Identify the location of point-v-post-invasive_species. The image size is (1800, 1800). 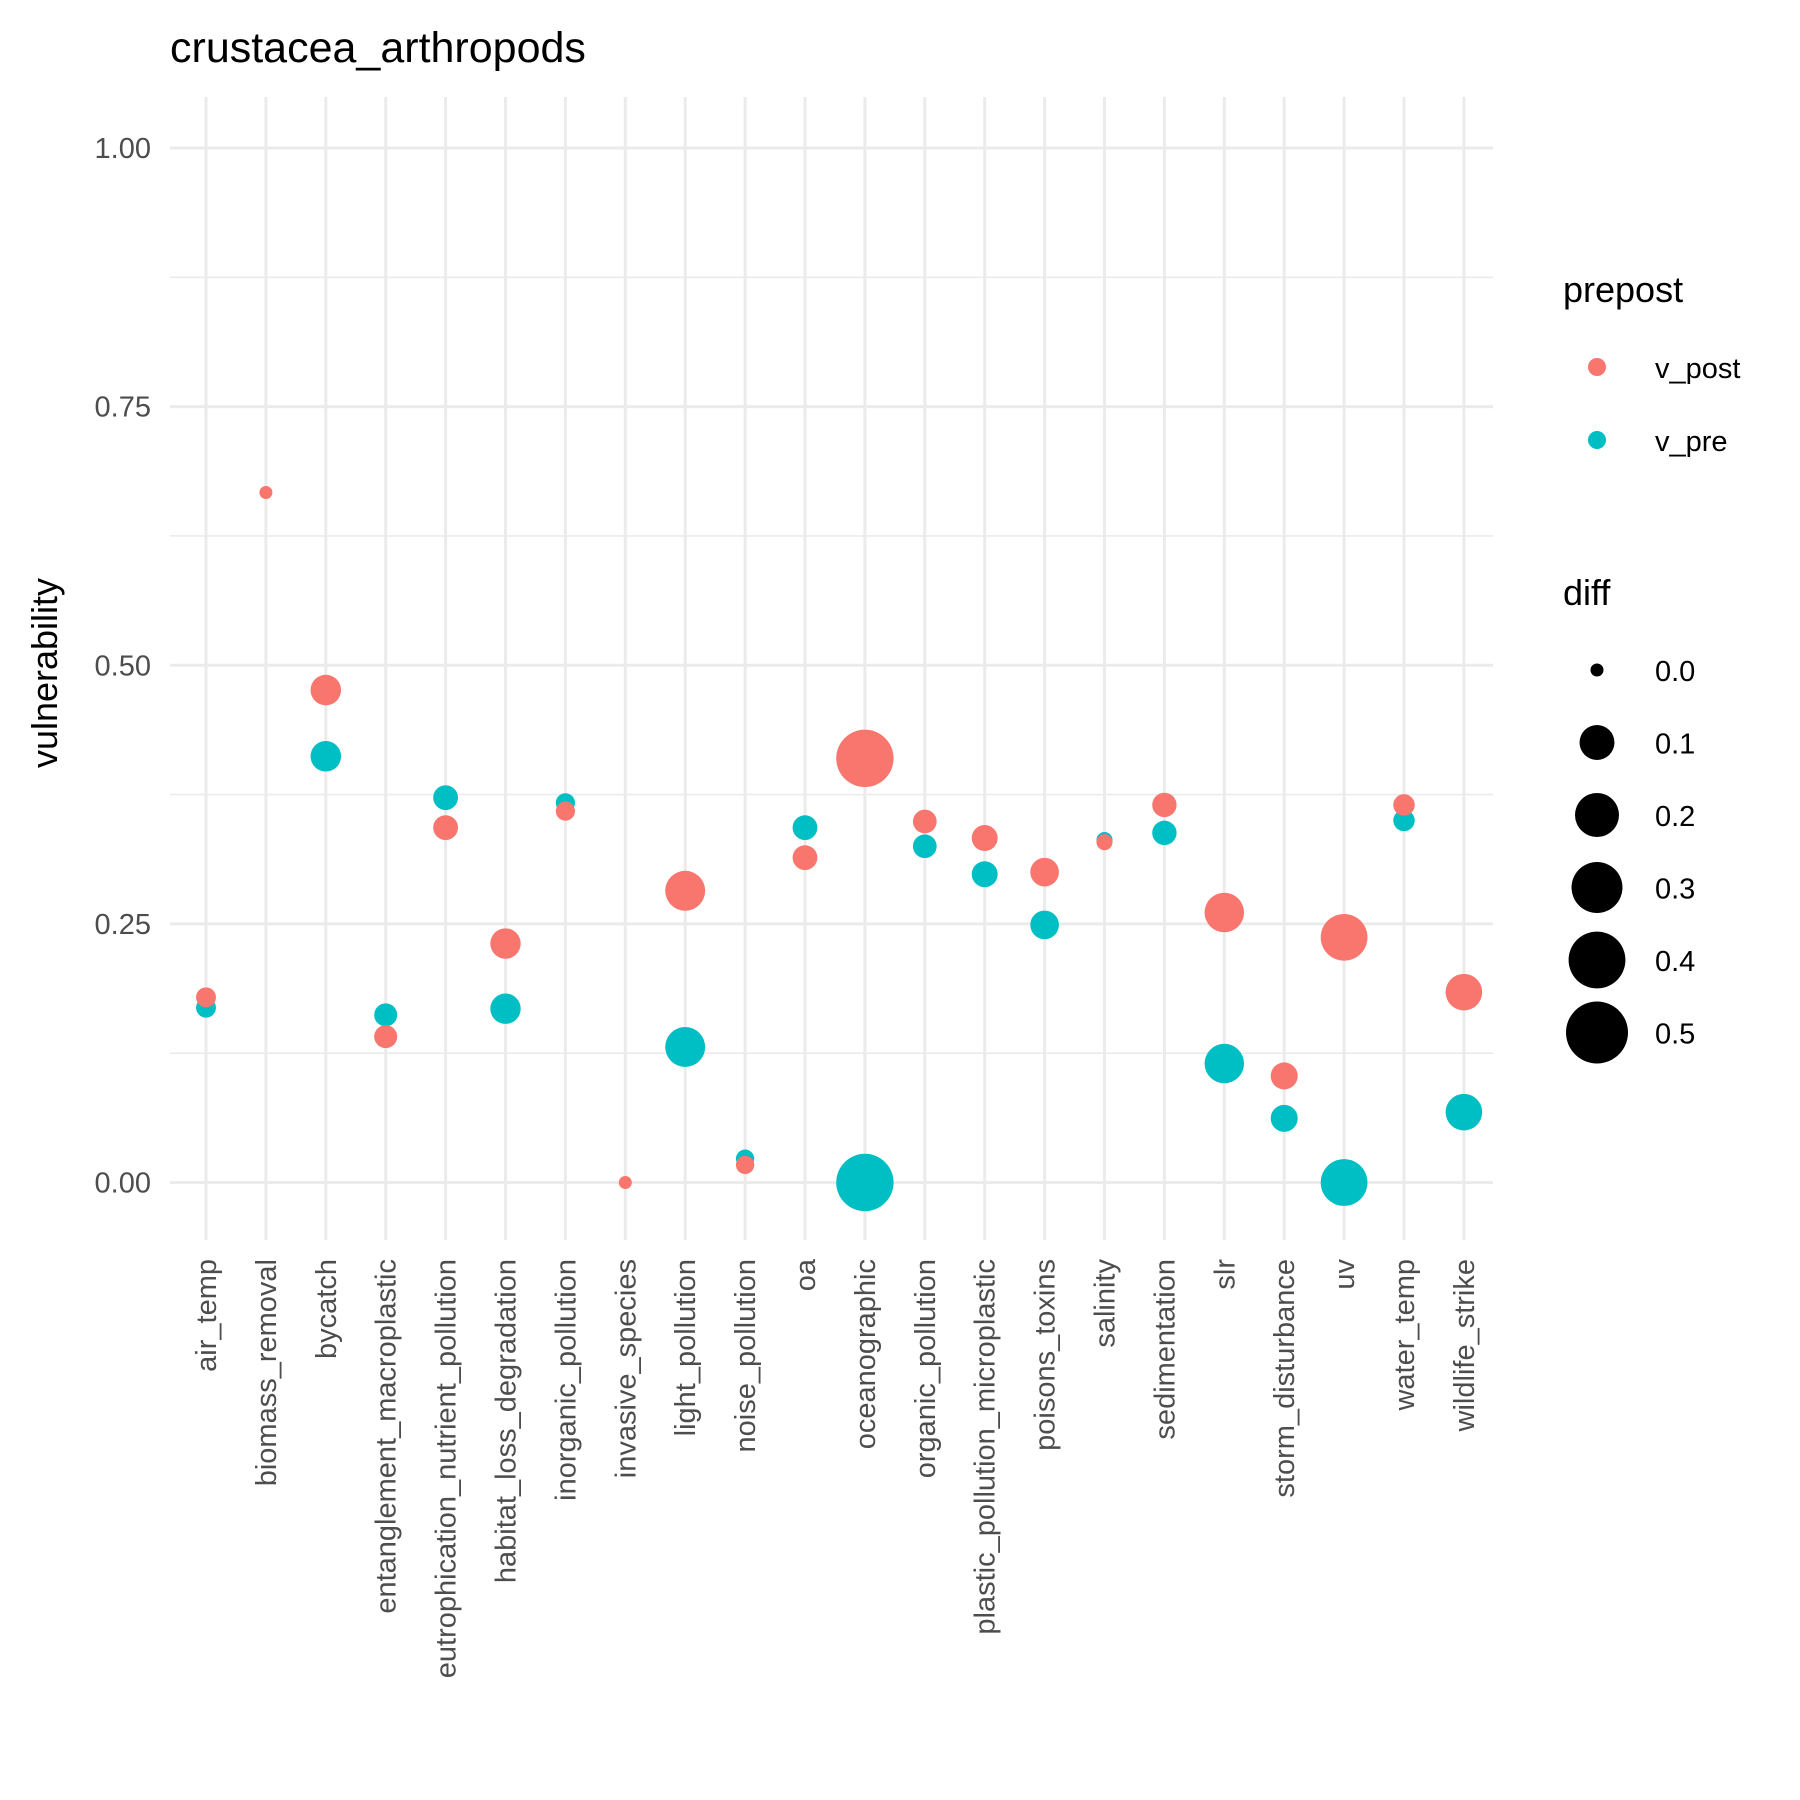
(625, 1182).